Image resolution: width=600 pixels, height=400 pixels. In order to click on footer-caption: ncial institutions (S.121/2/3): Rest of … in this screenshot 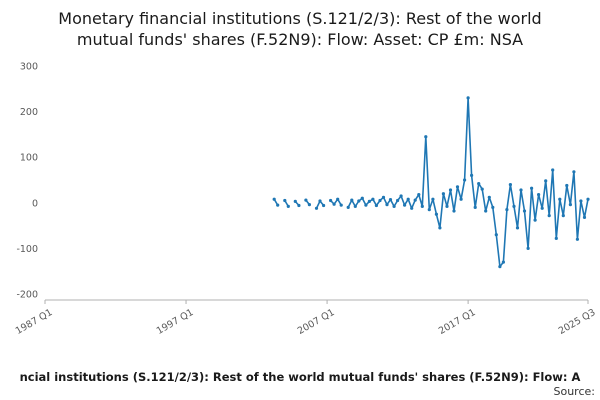, I will do `click(300, 377)`.